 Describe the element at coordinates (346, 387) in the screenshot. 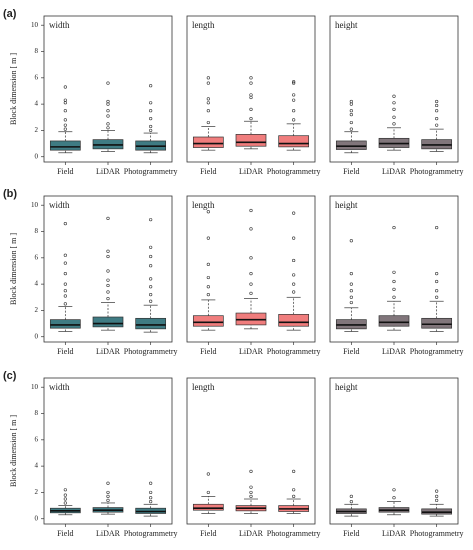

I see `panel-title: height` at that location.